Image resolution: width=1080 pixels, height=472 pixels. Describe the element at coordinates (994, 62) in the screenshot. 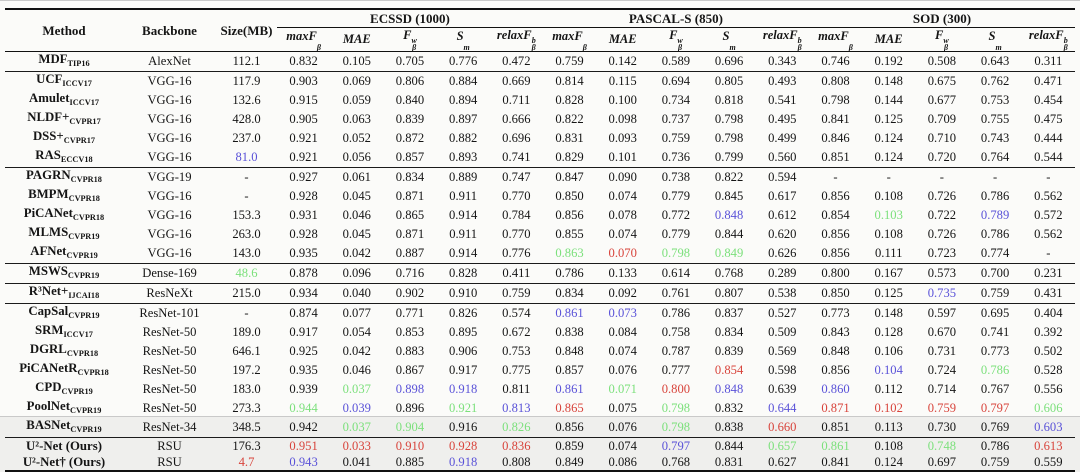

I see `sod-metric-value: 0.643` at that location.